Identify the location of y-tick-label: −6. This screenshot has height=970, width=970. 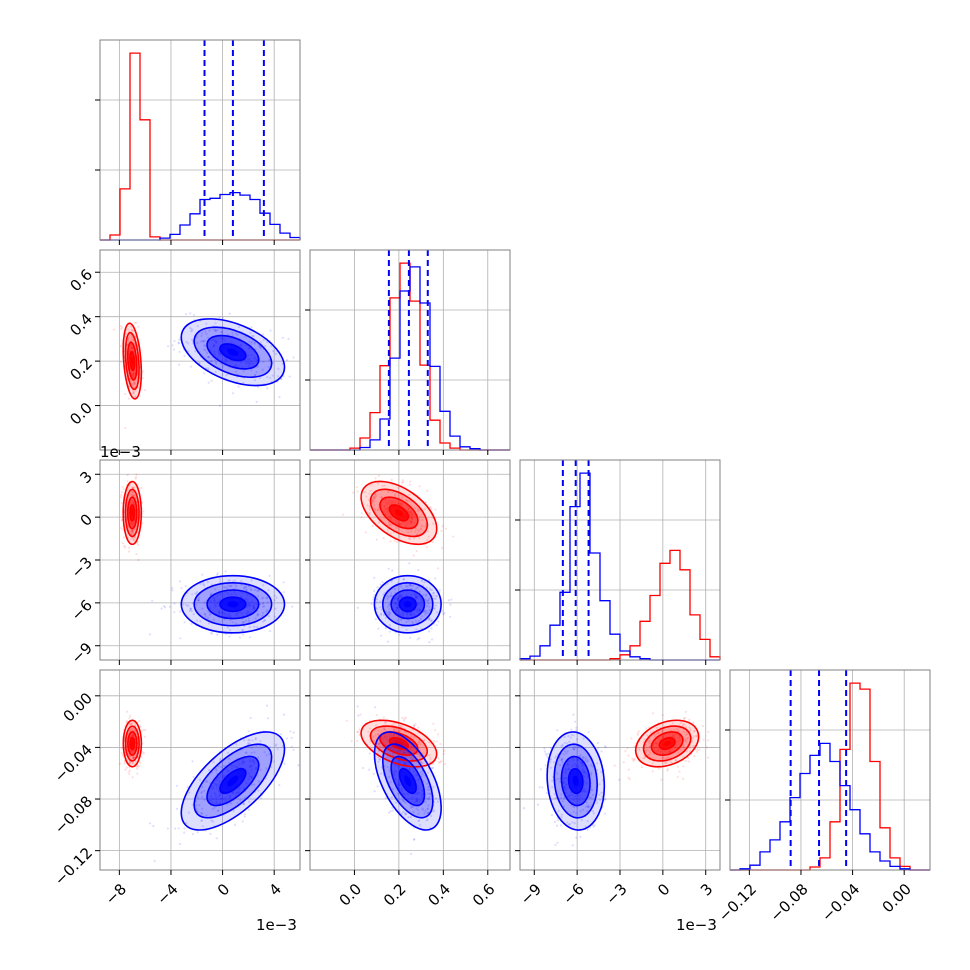
(82, 610).